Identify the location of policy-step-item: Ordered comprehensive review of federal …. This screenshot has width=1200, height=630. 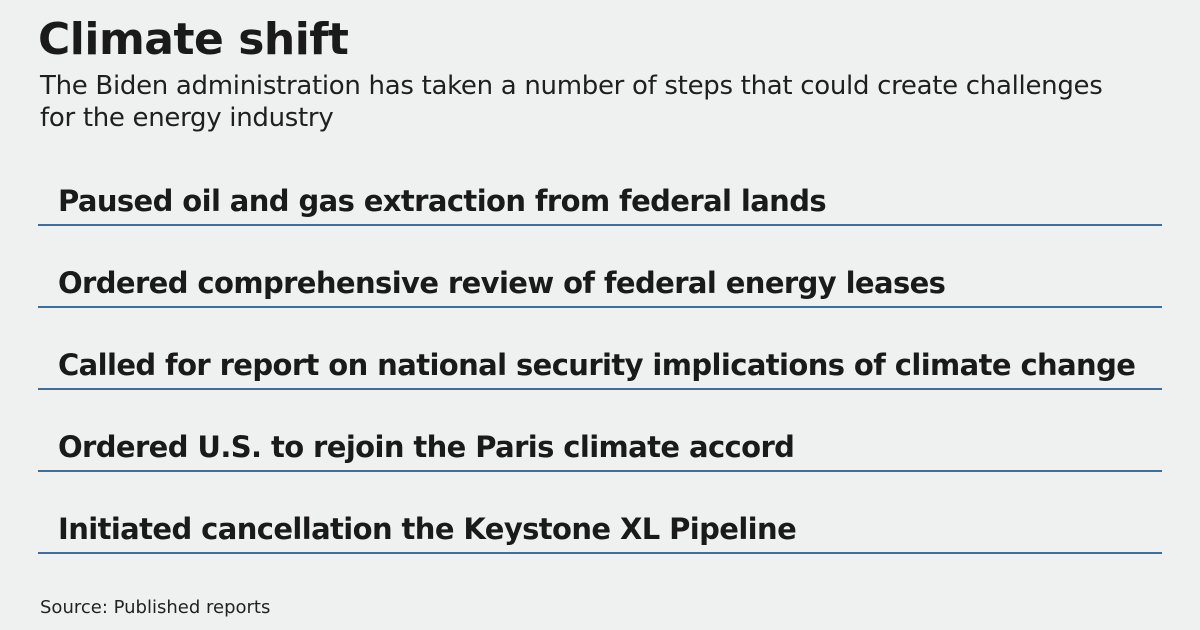
(600, 295).